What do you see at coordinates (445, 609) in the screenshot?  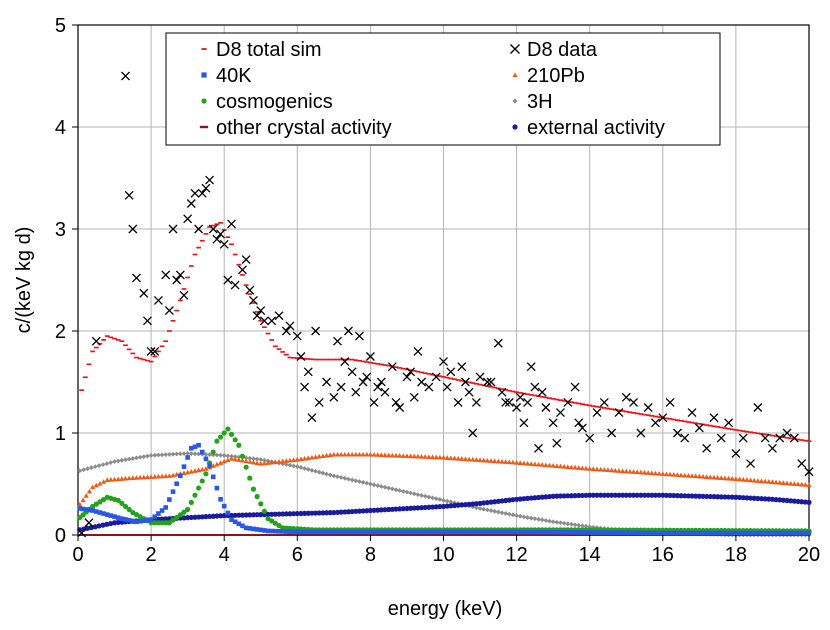 I see `x-axis-label: energy (keV)` at bounding box center [445, 609].